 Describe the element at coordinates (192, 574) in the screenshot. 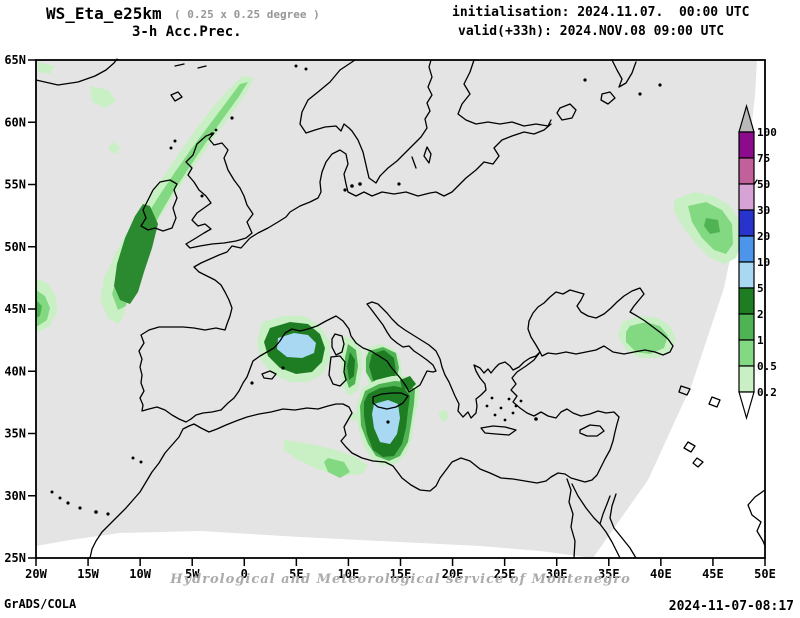

I see `lon-label: 5W` at that location.